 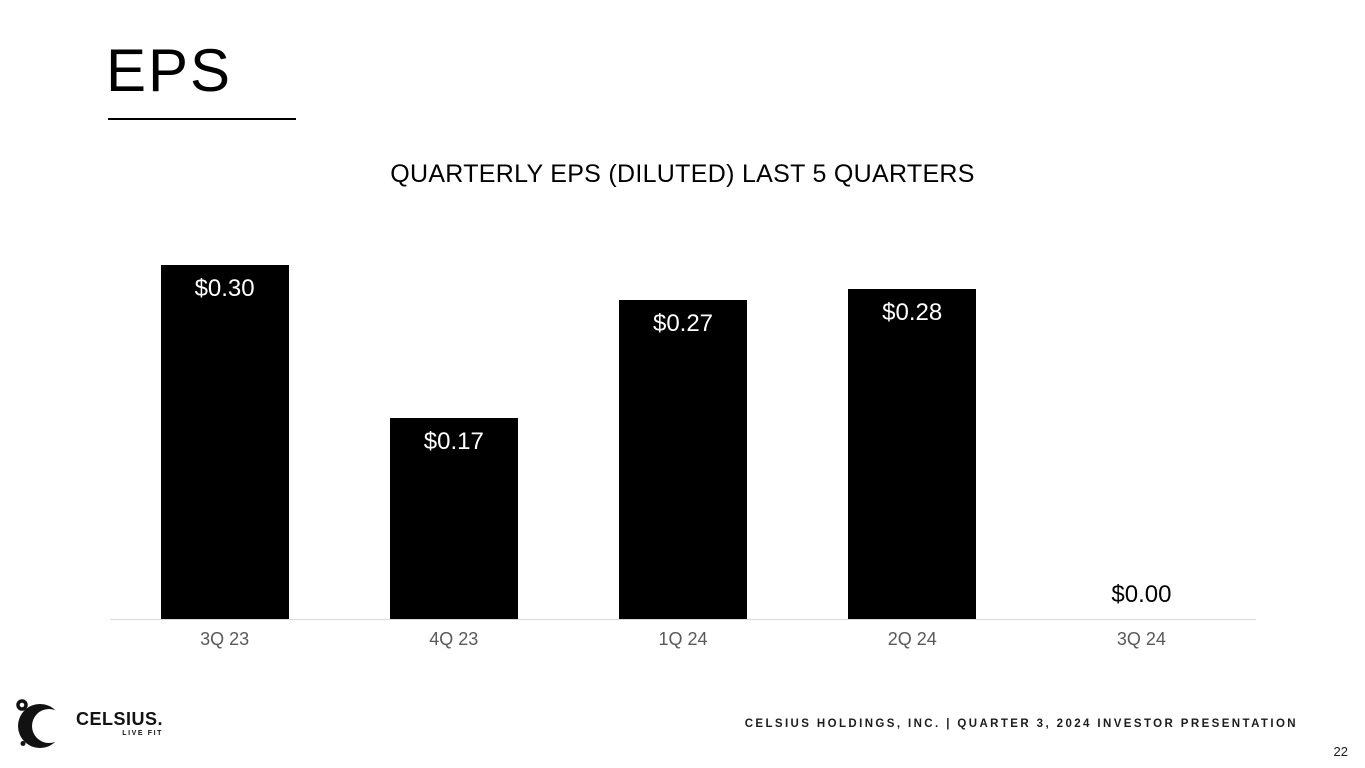 What do you see at coordinates (912, 312) in the screenshot?
I see `bar-value-label: $0.28` at bounding box center [912, 312].